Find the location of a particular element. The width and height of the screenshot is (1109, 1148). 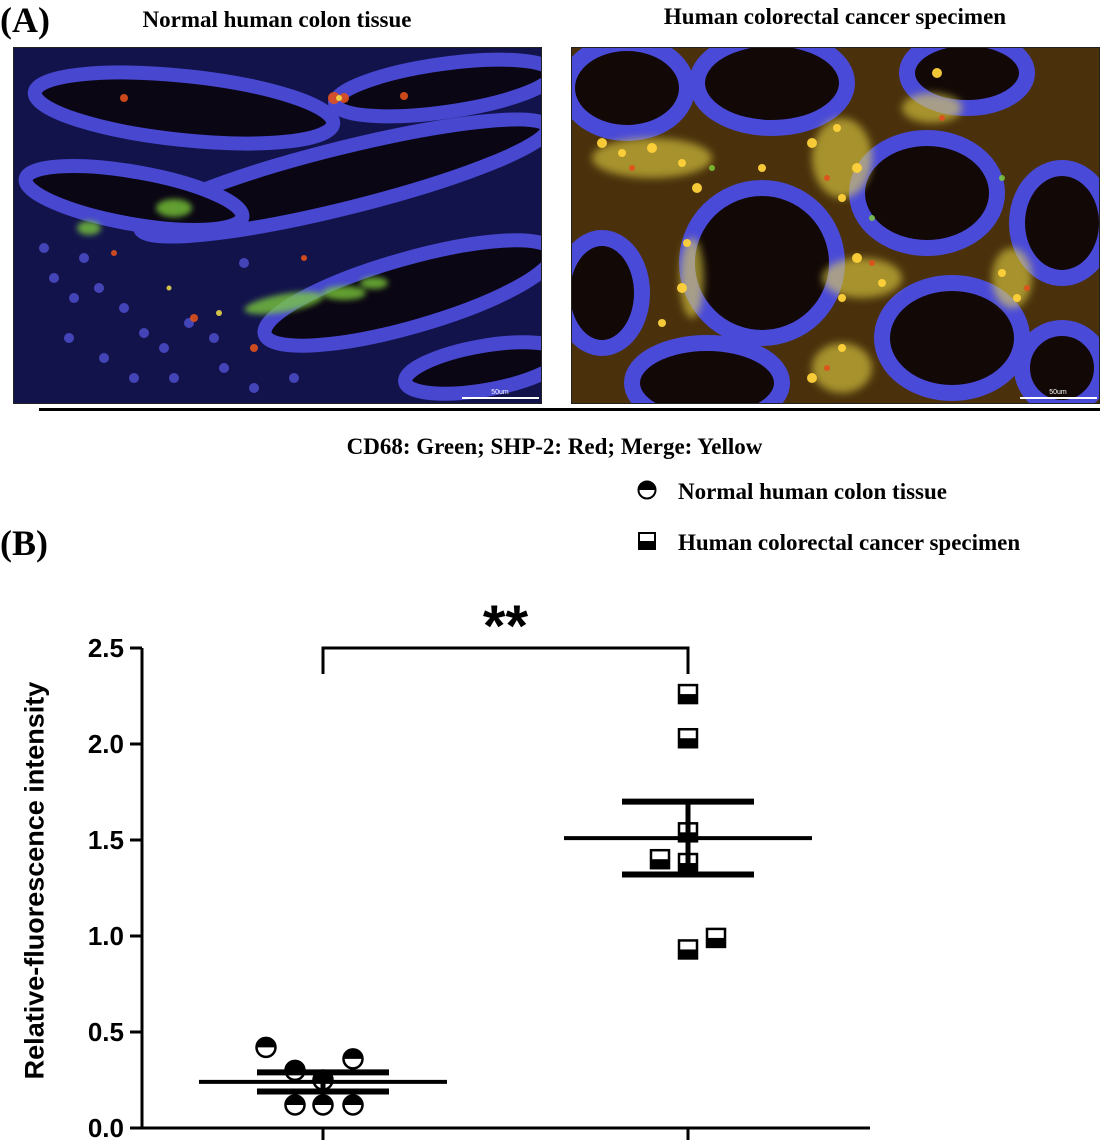

y-tick-label: 1.0 is located at coordinates (106, 936).